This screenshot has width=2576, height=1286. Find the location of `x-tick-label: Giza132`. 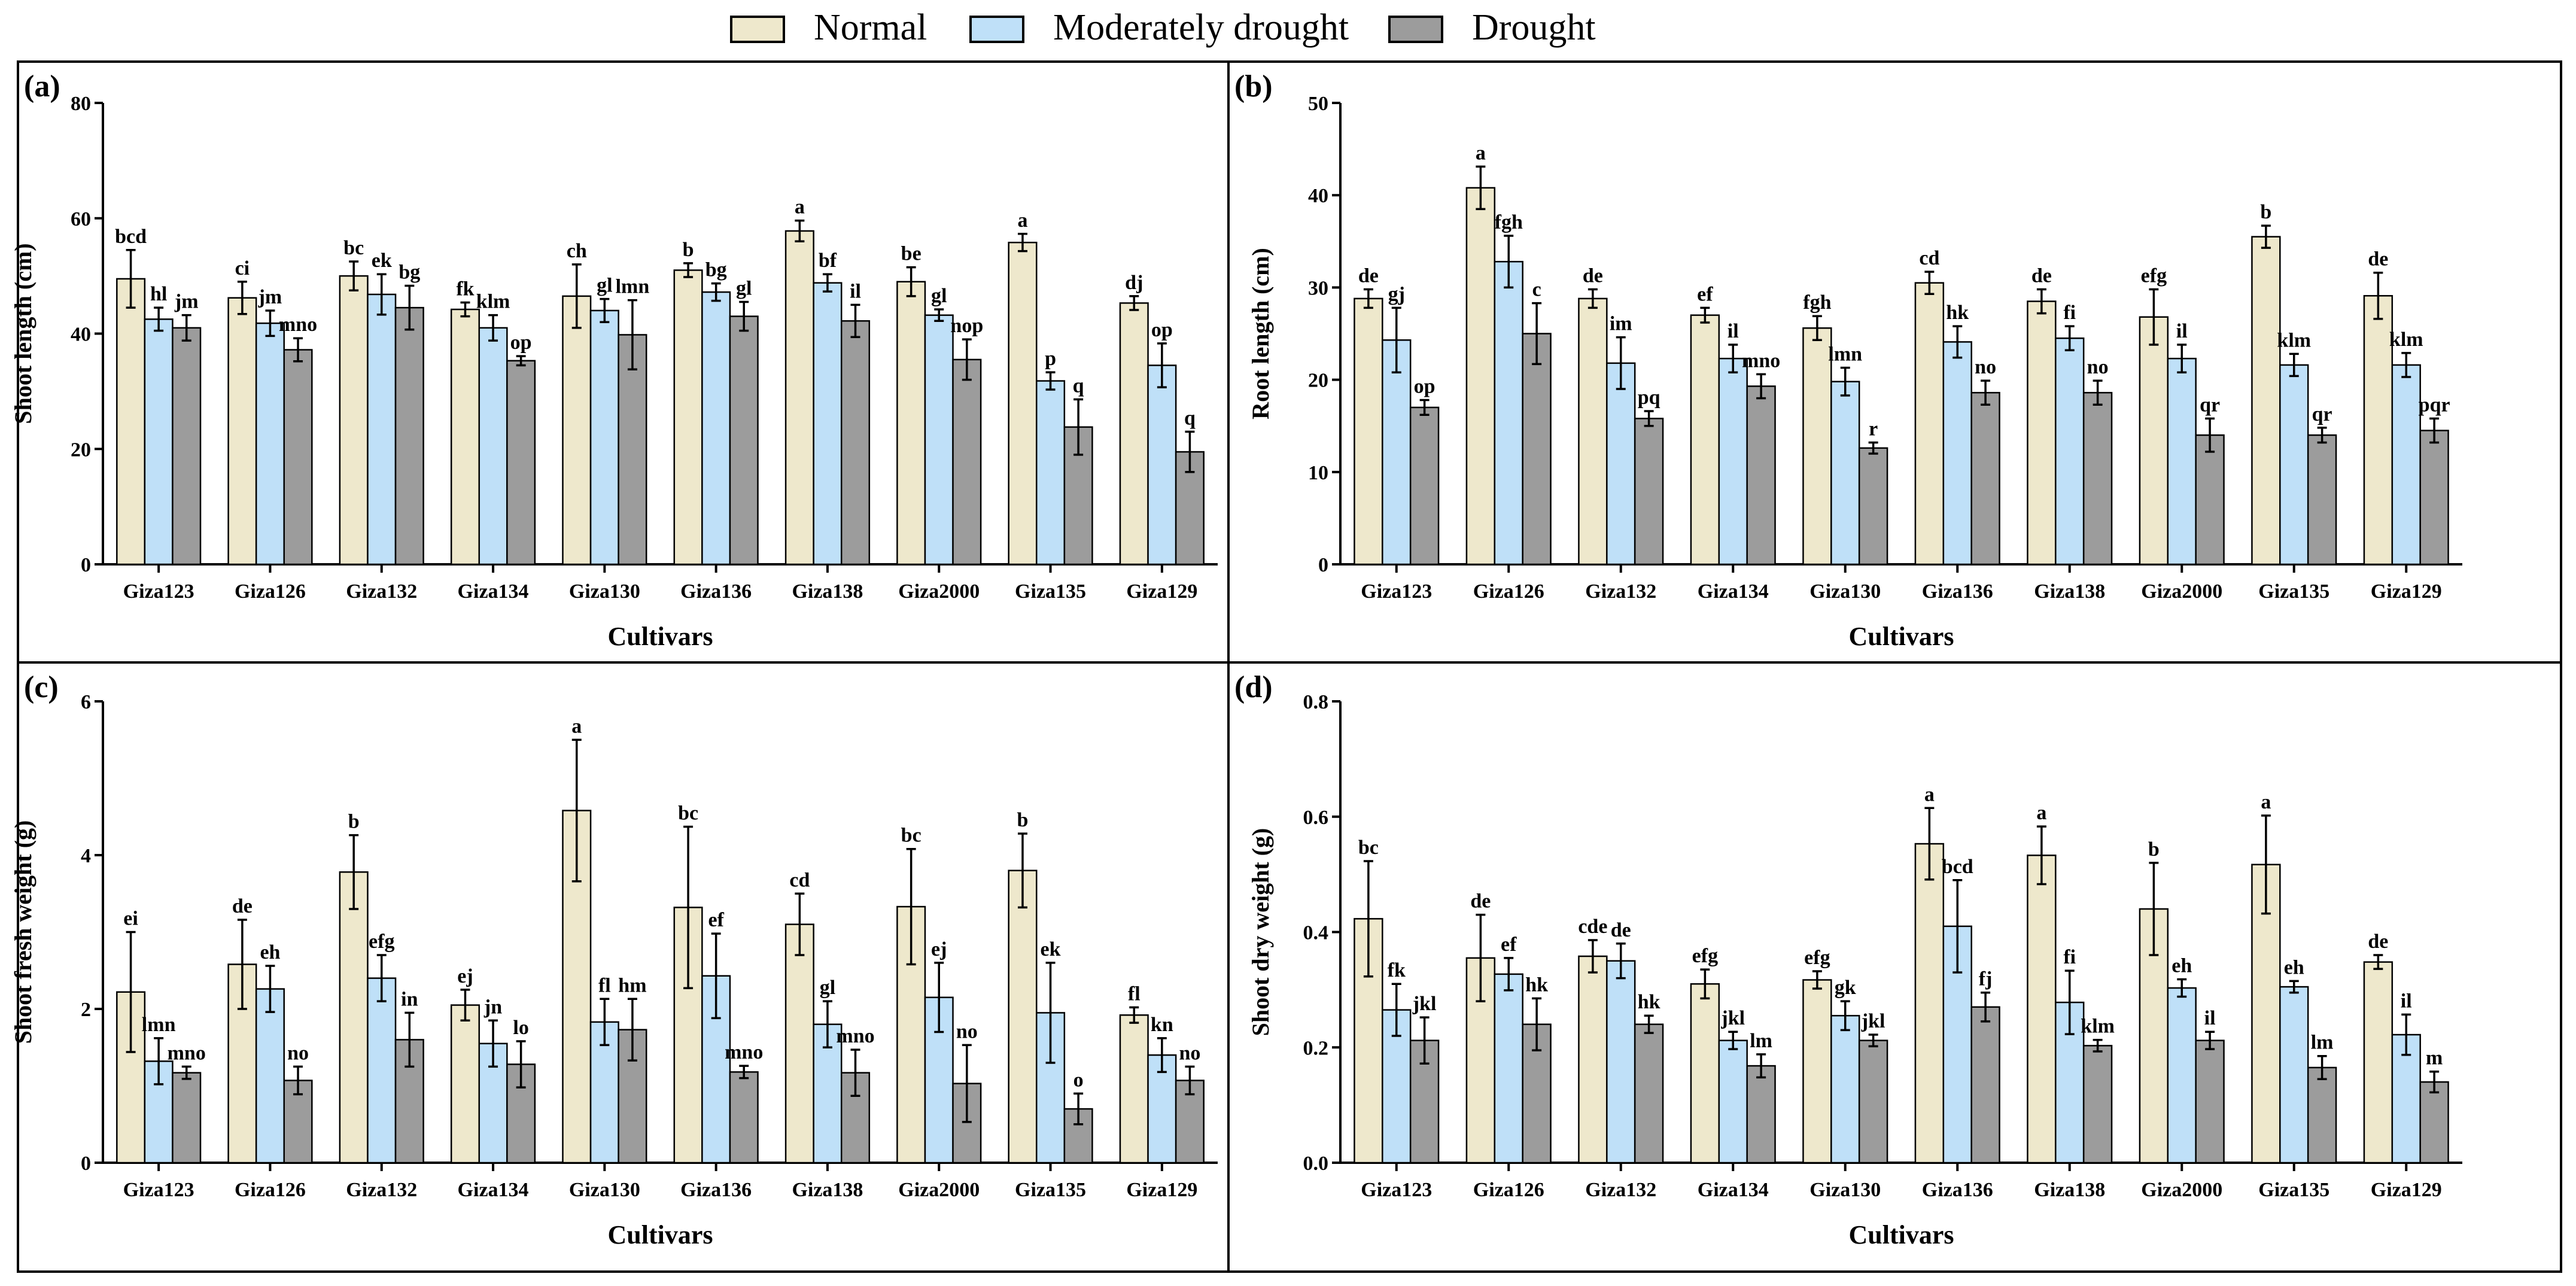

x-tick-label: Giza132 is located at coordinates (1620, 1190).